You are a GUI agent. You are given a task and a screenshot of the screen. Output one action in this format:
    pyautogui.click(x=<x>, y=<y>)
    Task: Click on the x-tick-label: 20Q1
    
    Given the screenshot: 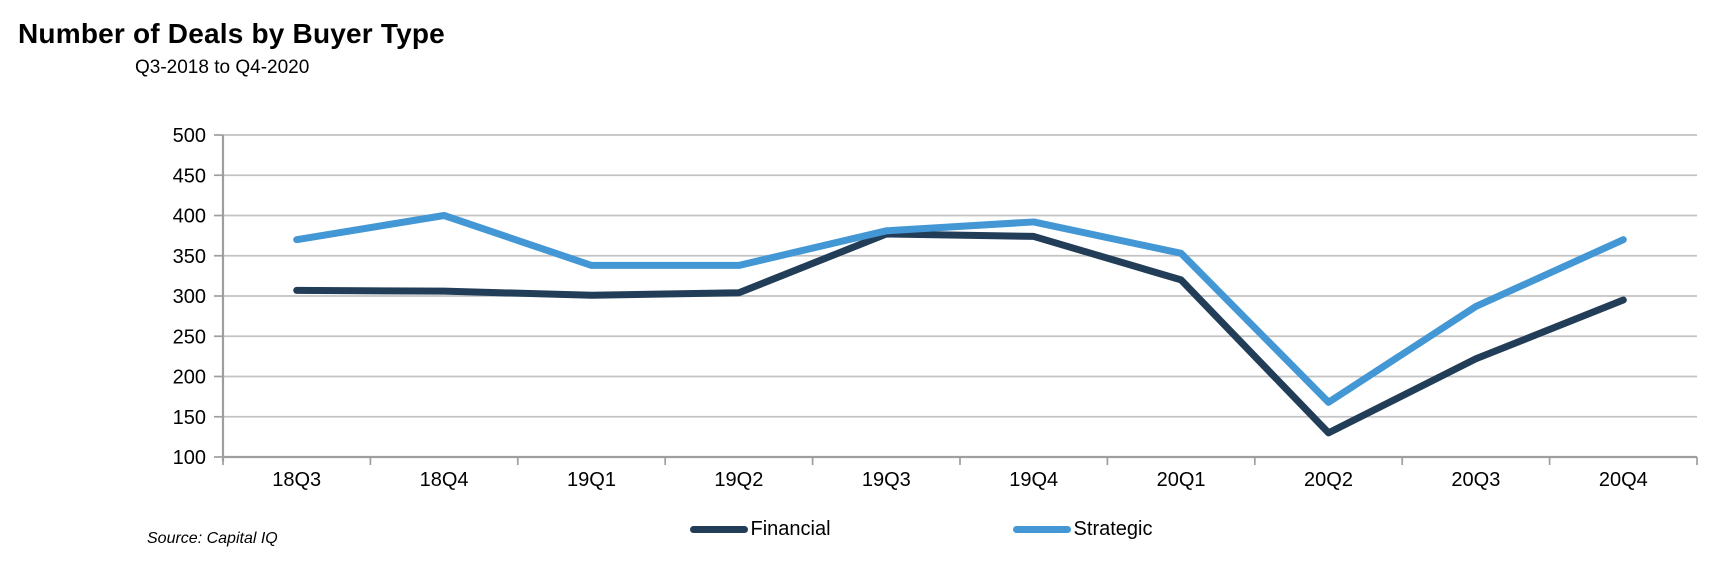 What is the action you would take?
    pyautogui.click(x=1181, y=480)
    